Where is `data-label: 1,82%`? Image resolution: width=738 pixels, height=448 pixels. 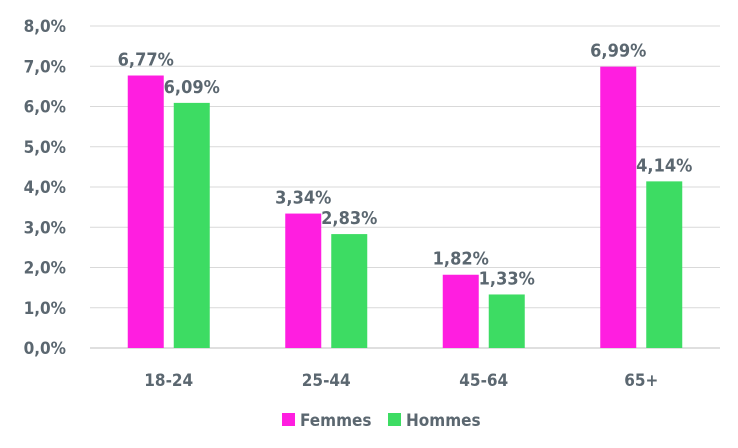
data-label: 1,82% is located at coordinates (461, 259).